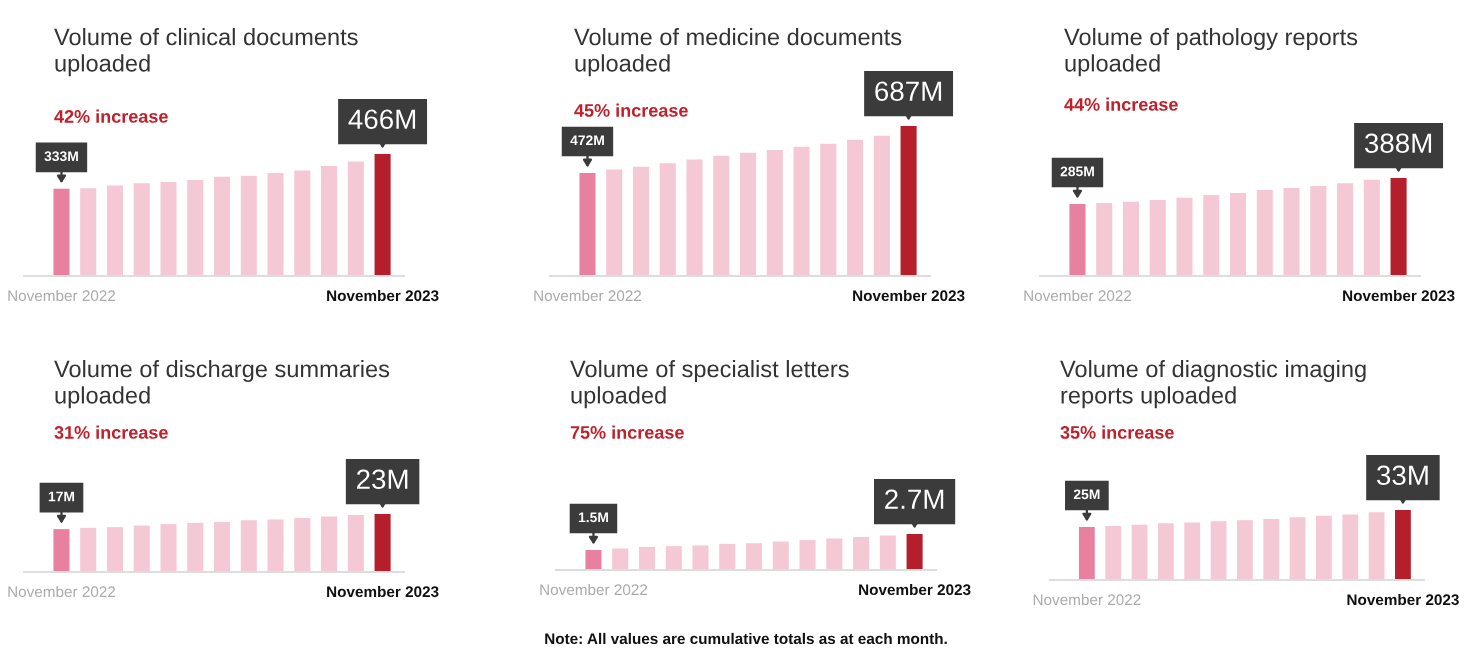 This screenshot has height=664, width=1474. I want to click on data-label: 33M, so click(1402, 475).